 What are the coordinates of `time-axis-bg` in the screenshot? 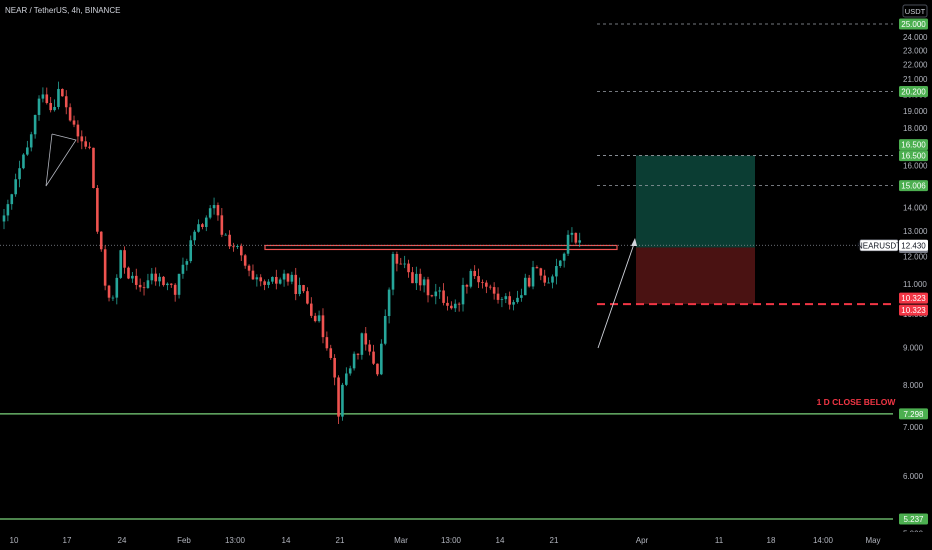 It's located at (466, 541).